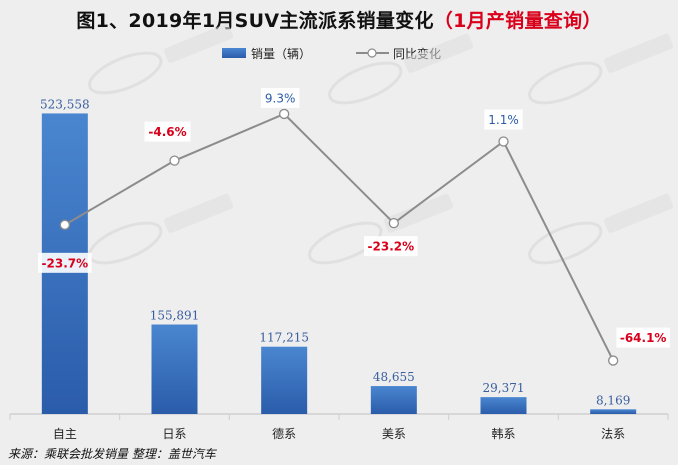  What do you see at coordinates (284, 380) in the screenshot?
I see `bar-德系` at bounding box center [284, 380].